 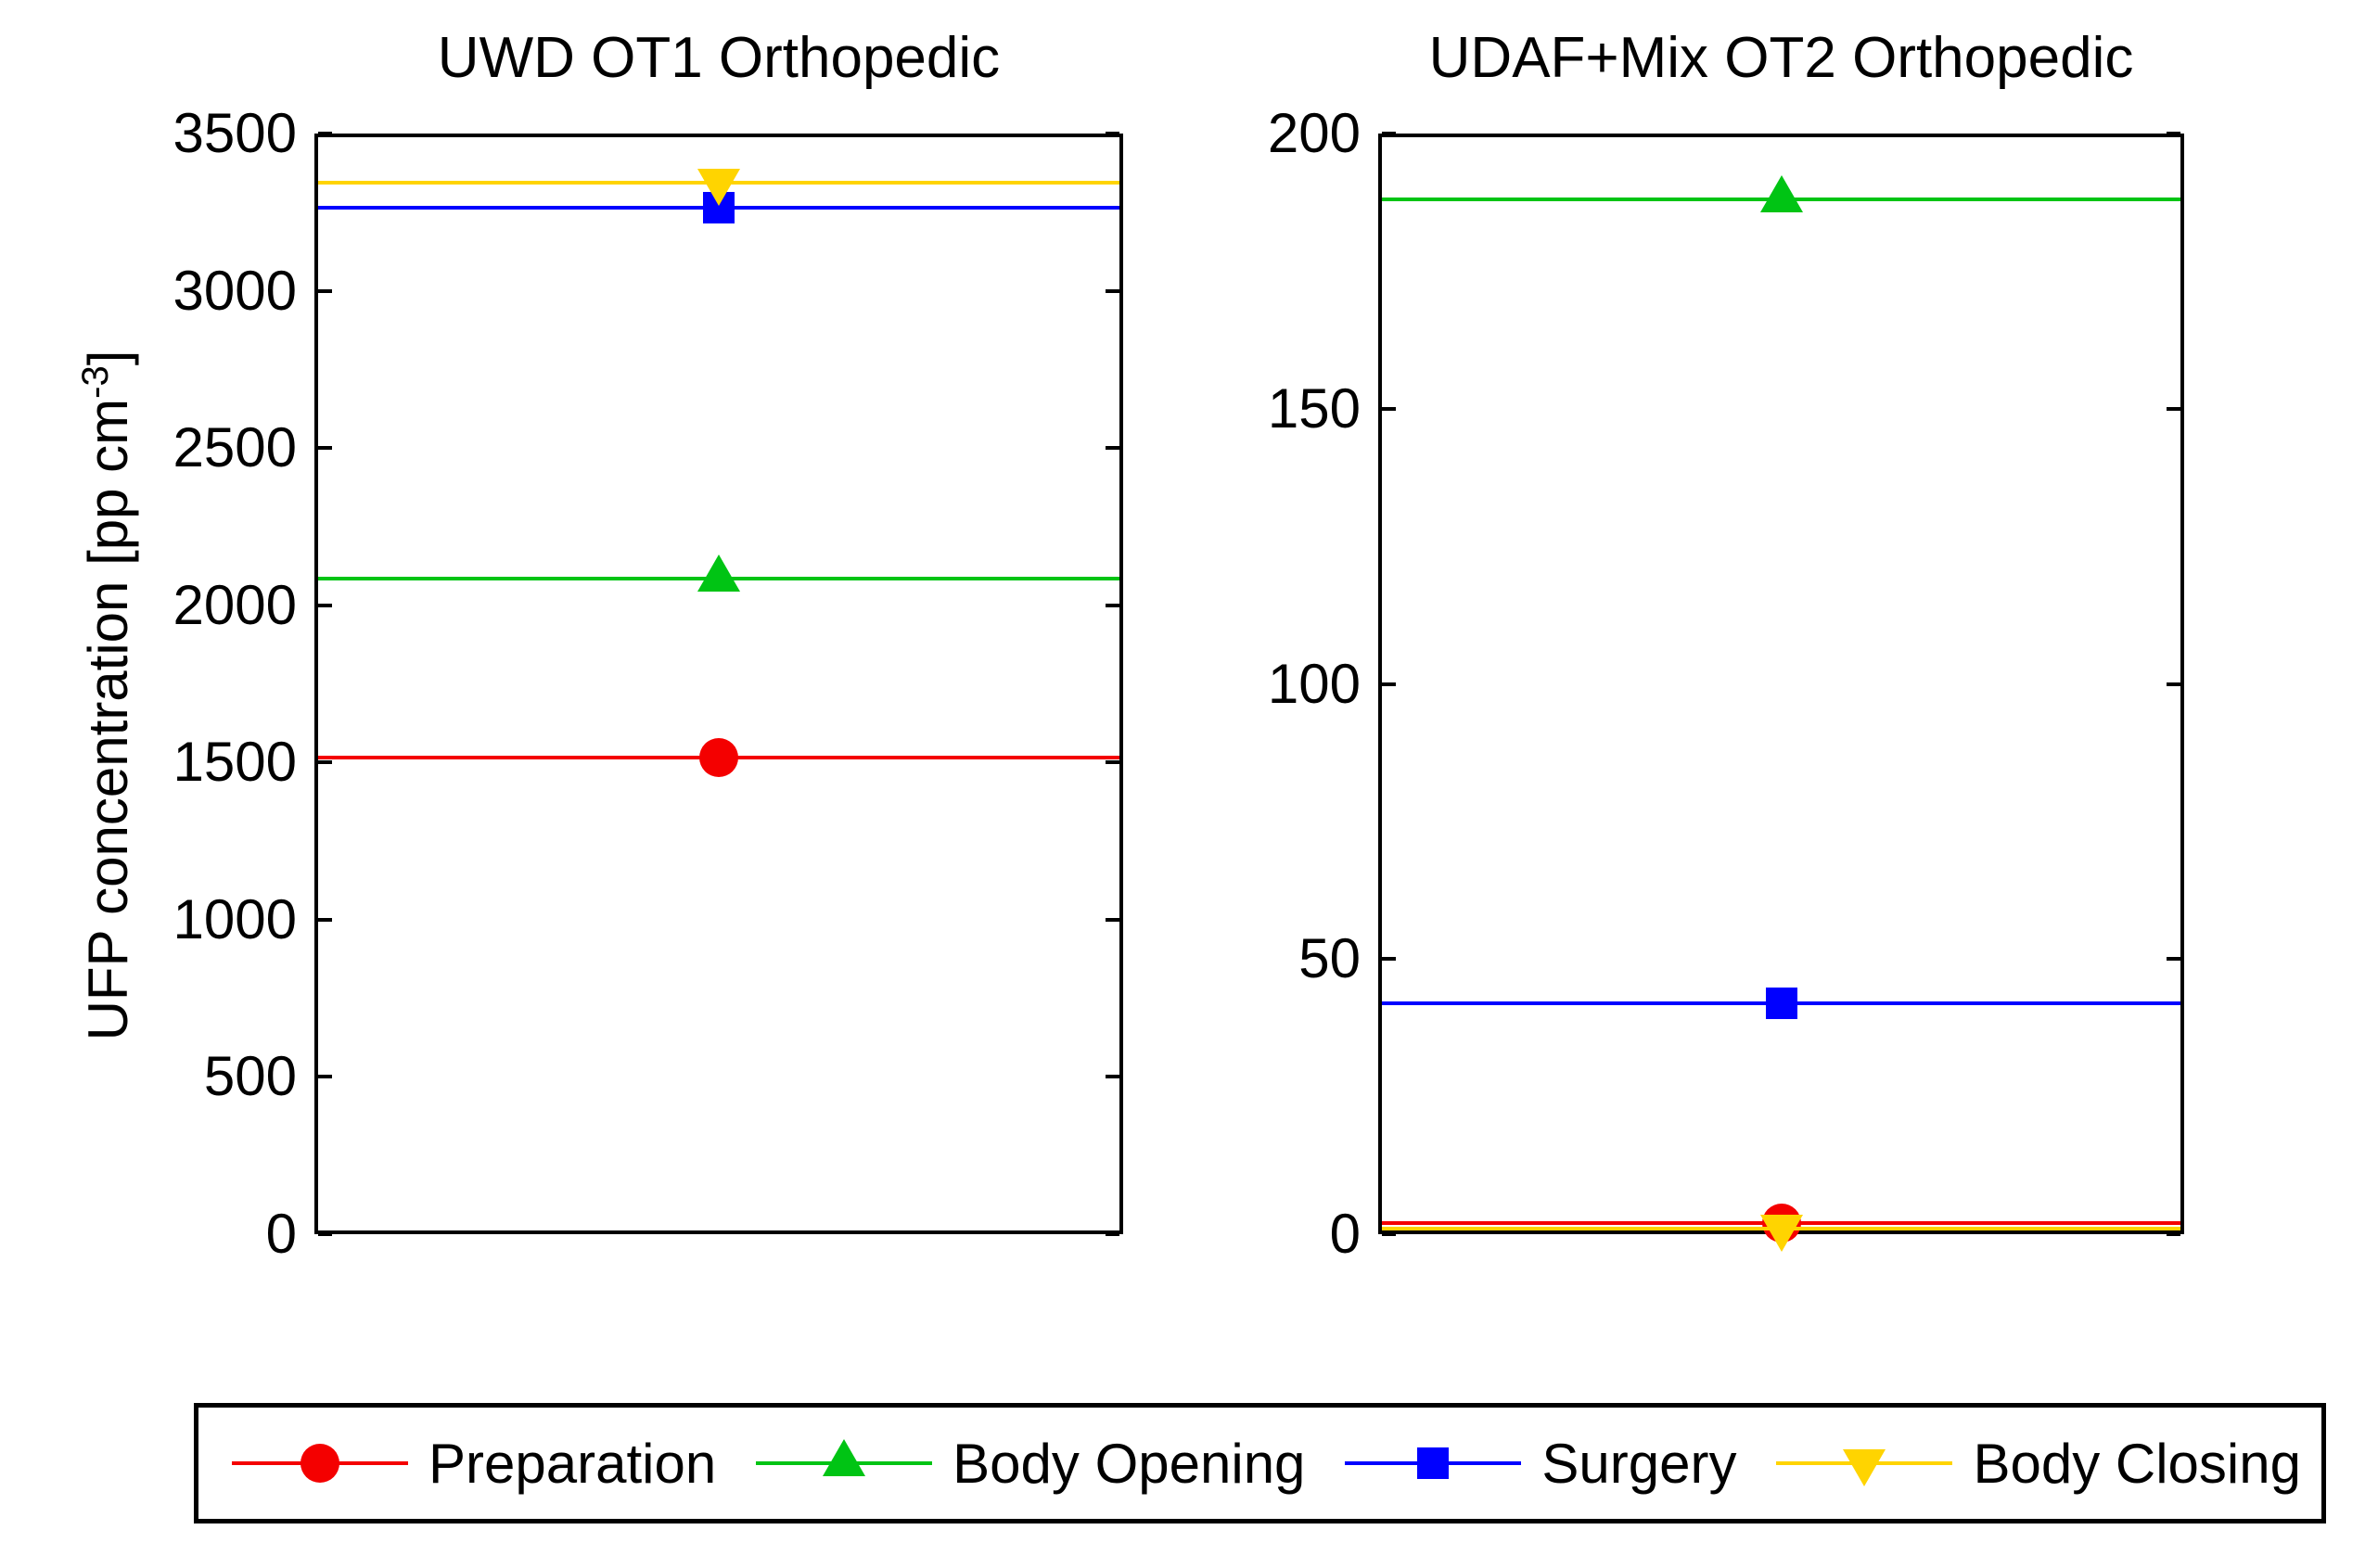 I want to click on legend-marker-circle-icon, so click(x=319, y=1463).